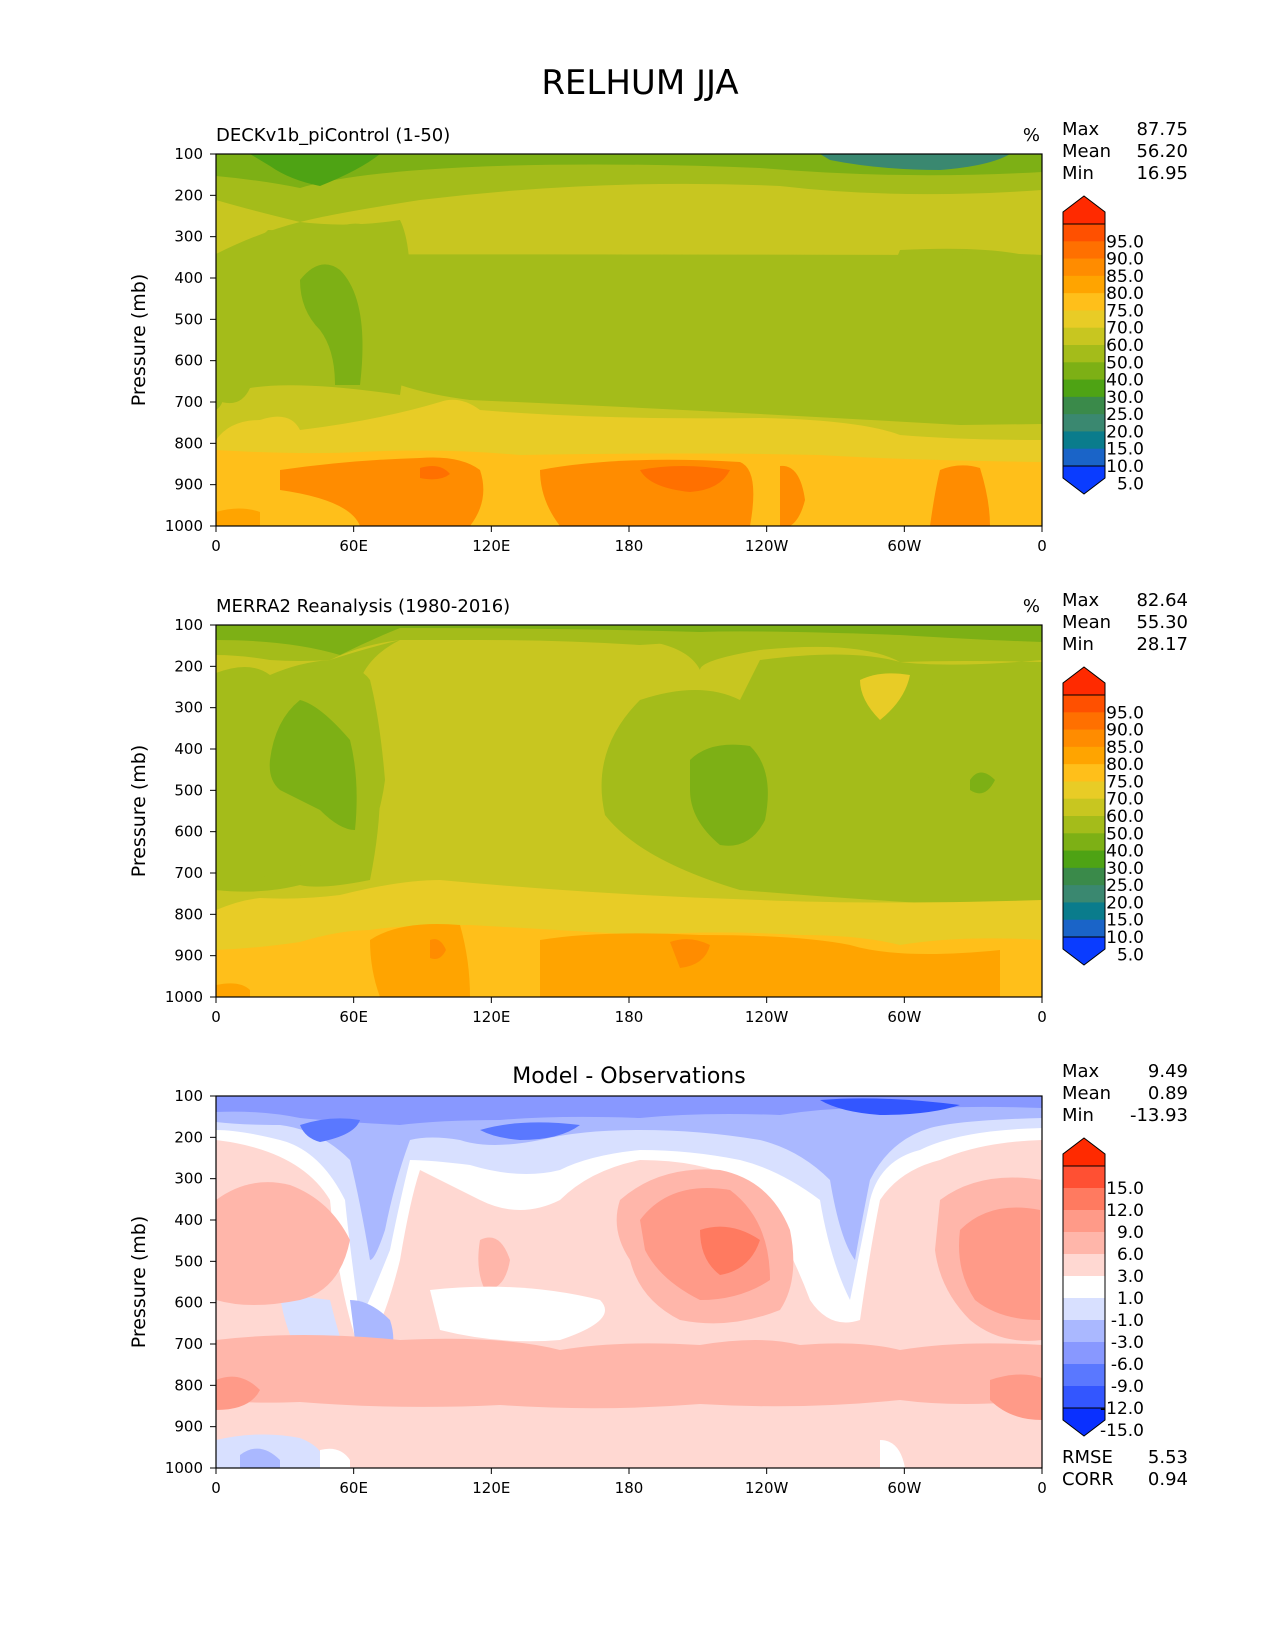 Image resolution: width=1275 pixels, height=1650 pixels. What do you see at coordinates (639, 83) in the screenshot?
I see `figure-title: RELHUM JJA` at bounding box center [639, 83].